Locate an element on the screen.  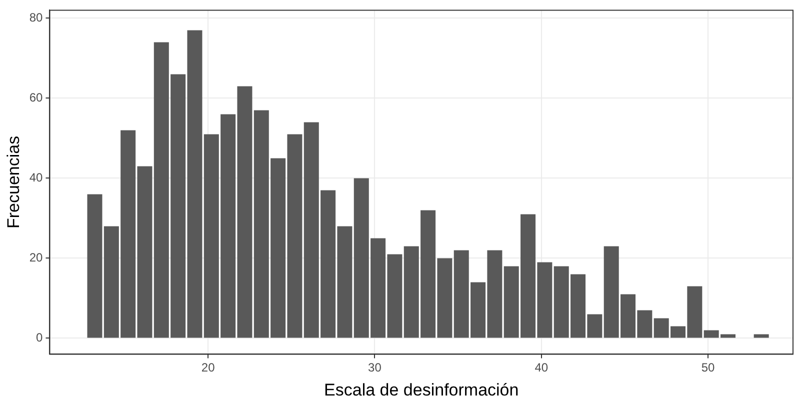
x-tick-label: 20 is located at coordinates (208, 367).